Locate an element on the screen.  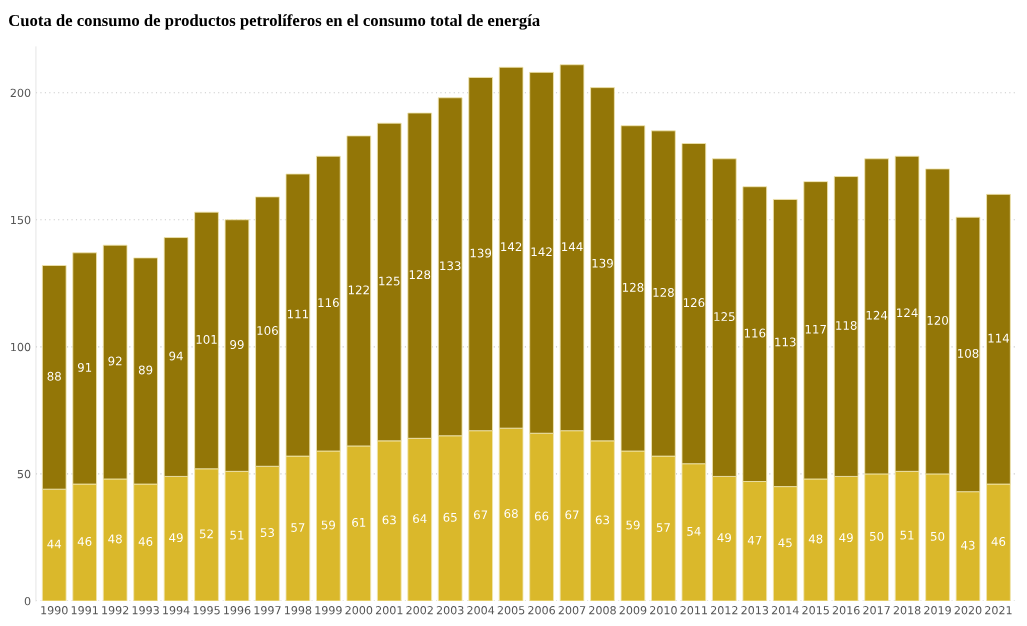
x-tick-label: 1997 is located at coordinates (267, 610).